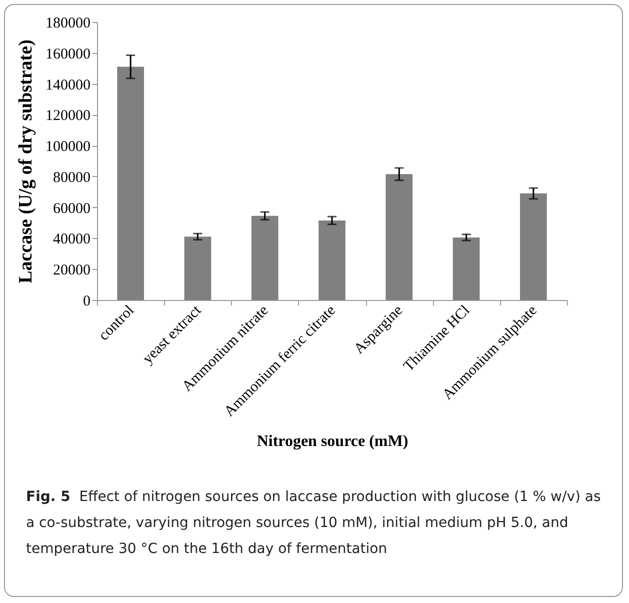 The height and width of the screenshot is (603, 629). I want to click on y-tick-label: 100000, so click(68, 147).